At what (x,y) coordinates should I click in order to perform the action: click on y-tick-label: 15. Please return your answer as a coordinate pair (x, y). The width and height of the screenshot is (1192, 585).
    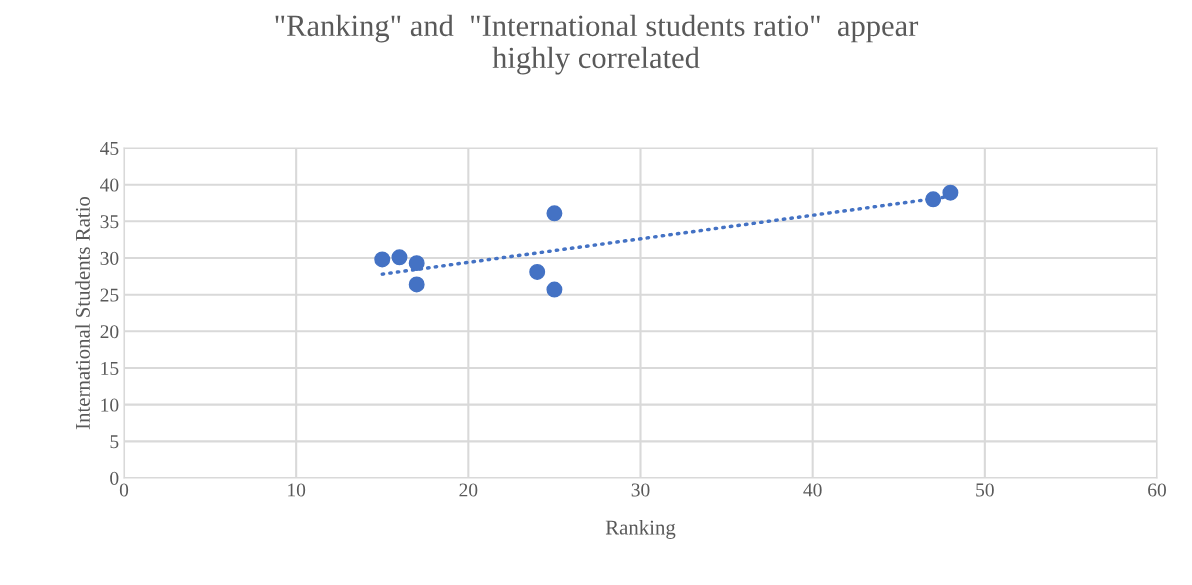
    Looking at the image, I should click on (110, 368).